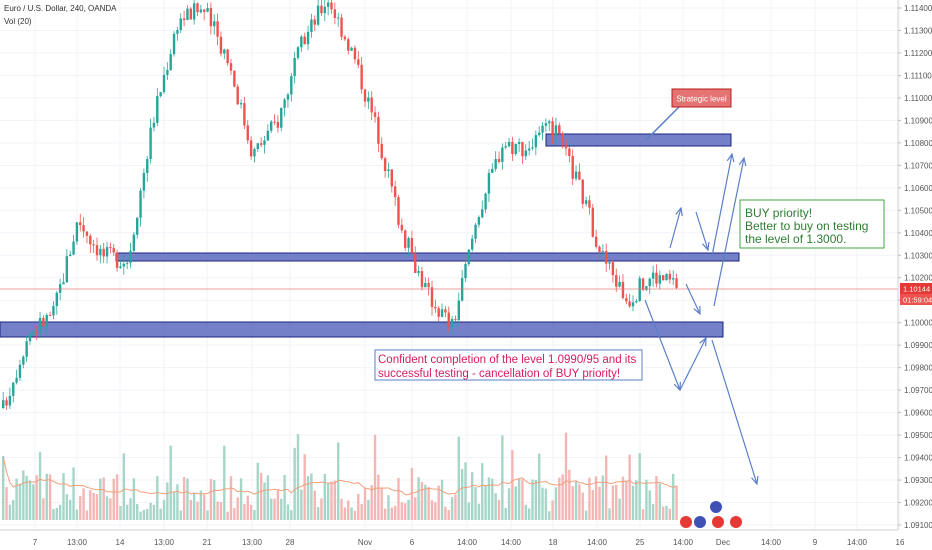  I want to click on time-tick-label: 14, so click(120, 542).